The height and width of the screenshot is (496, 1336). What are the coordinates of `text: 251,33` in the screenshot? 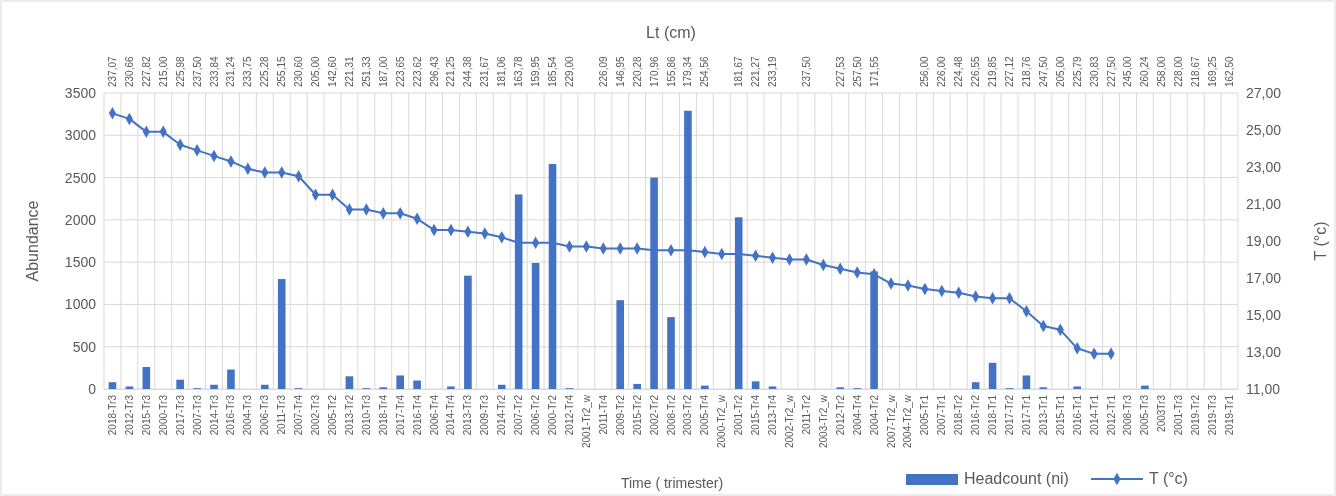 It's located at (366, 71).